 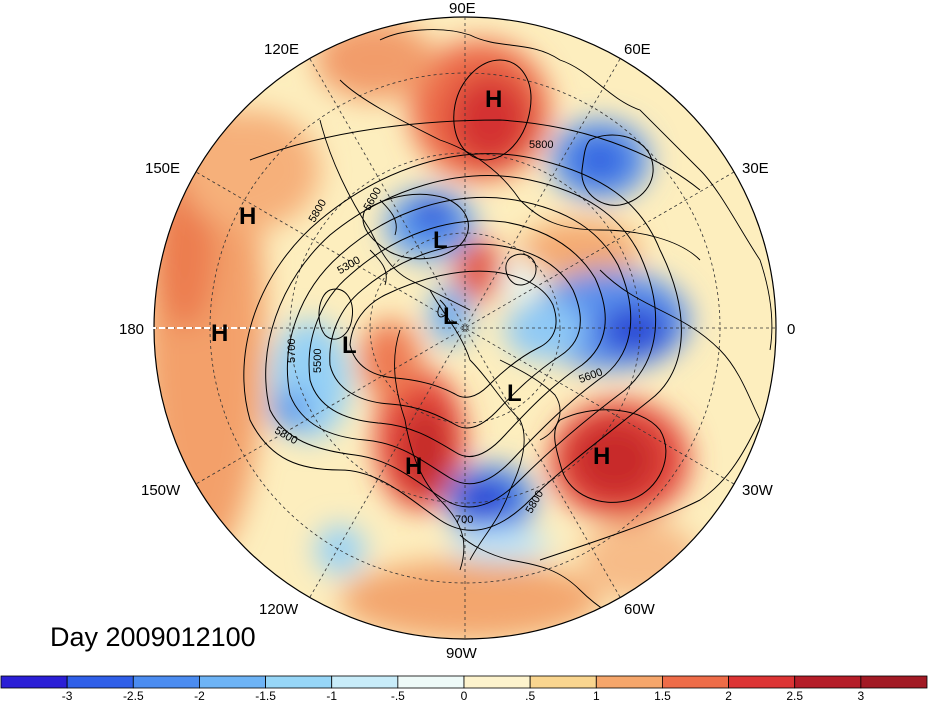 I want to click on colorbar-tick-label: 2.5, so click(x=794, y=695).